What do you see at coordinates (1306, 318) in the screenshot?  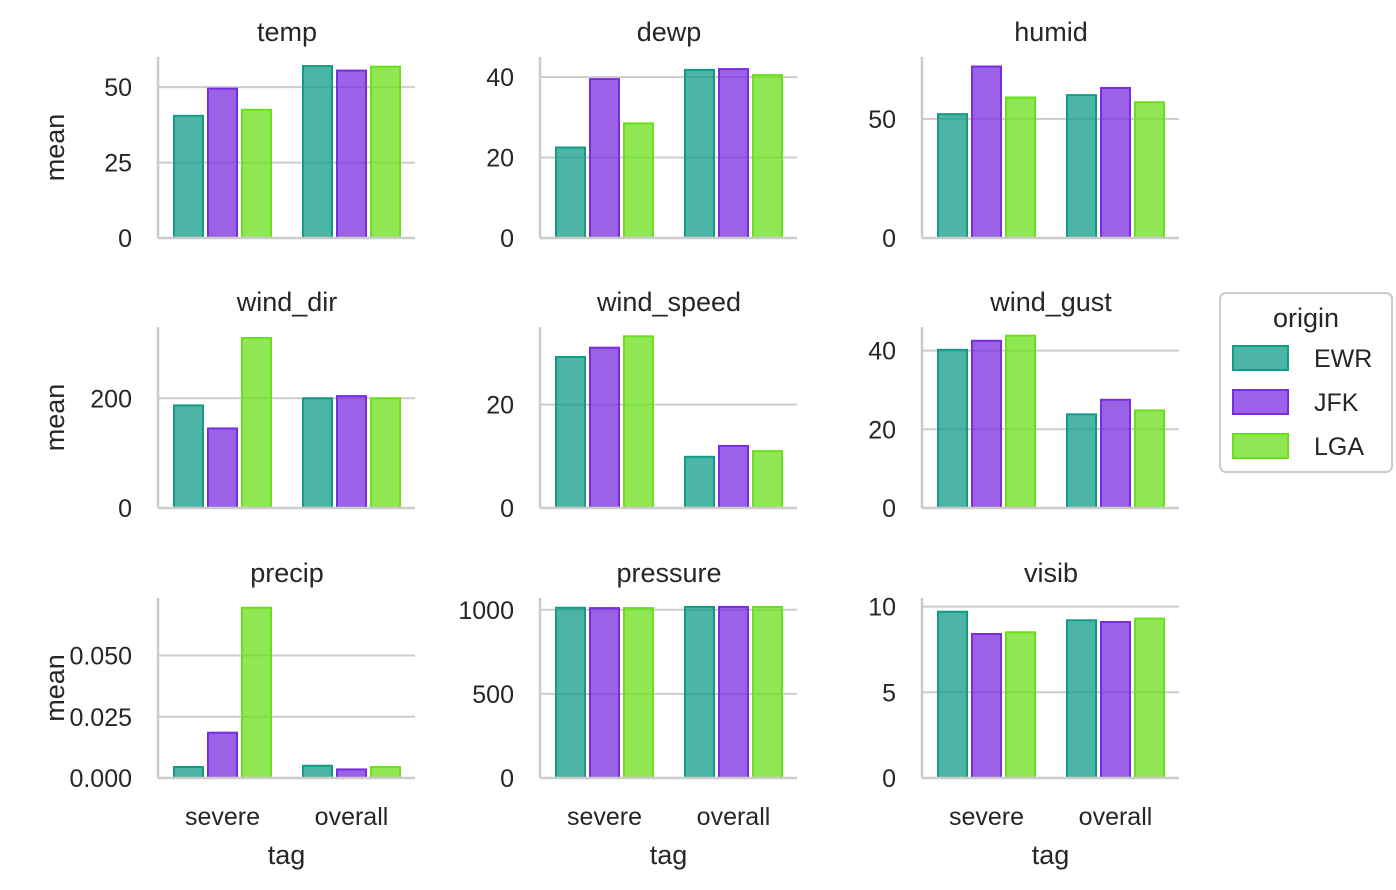 I see `legend-title: origin` at bounding box center [1306, 318].